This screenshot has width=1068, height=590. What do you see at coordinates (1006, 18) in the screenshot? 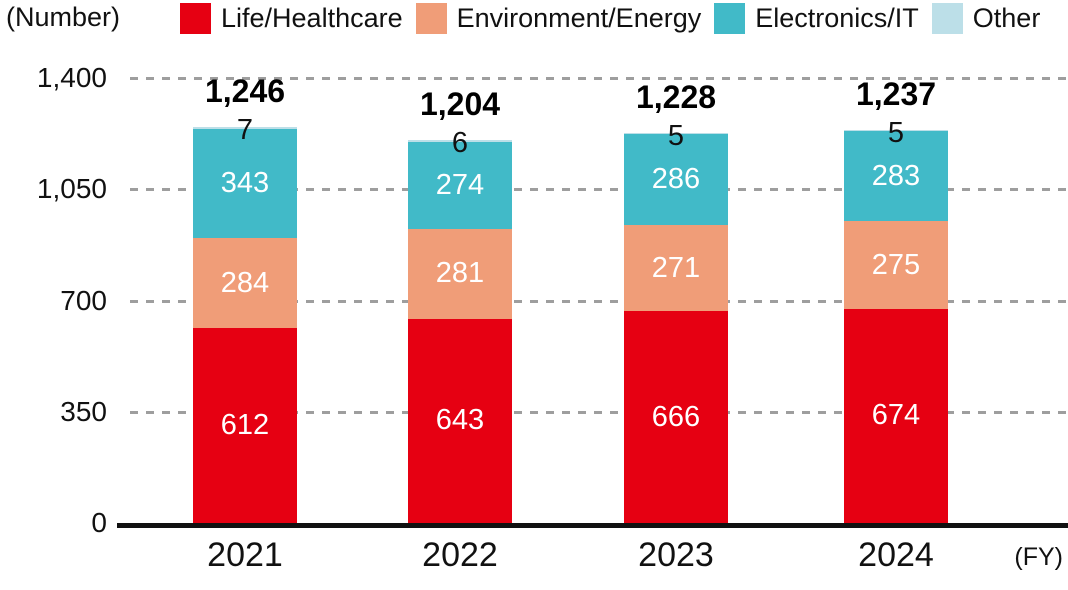
I see `legend-label: Other` at bounding box center [1006, 18].